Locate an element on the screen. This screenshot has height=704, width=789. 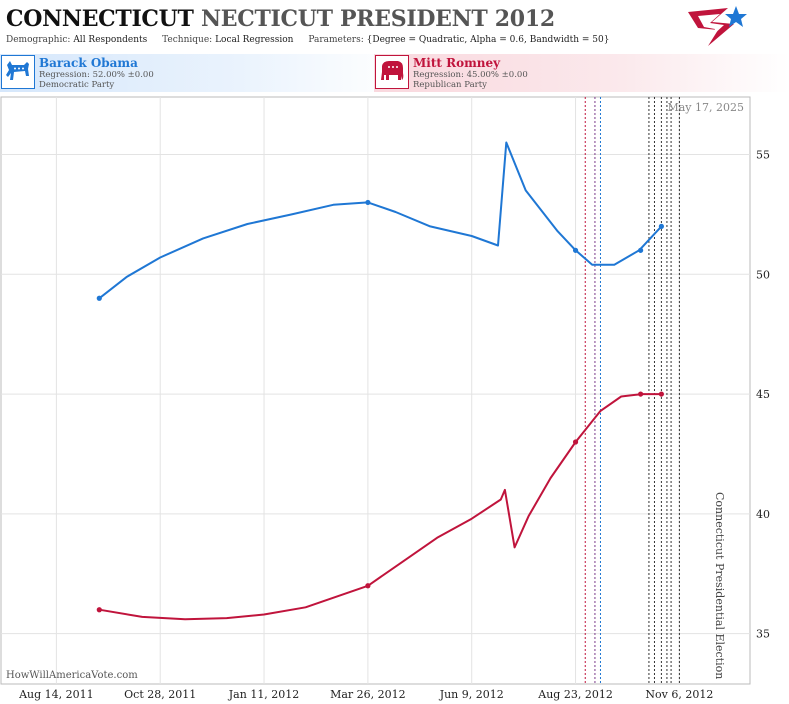
y-tick-label: 35 is located at coordinates (763, 634).